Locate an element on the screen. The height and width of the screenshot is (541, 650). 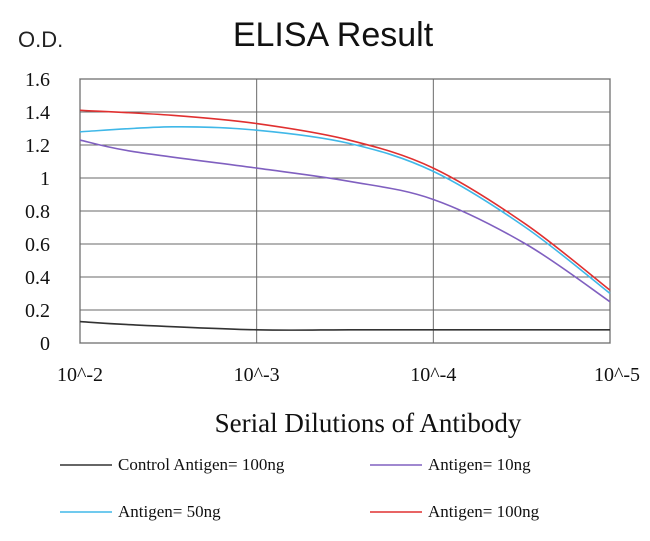
x-tick-labels: 10^-2 10^-3 10^-4 10^-5 is located at coordinates (348, 375).